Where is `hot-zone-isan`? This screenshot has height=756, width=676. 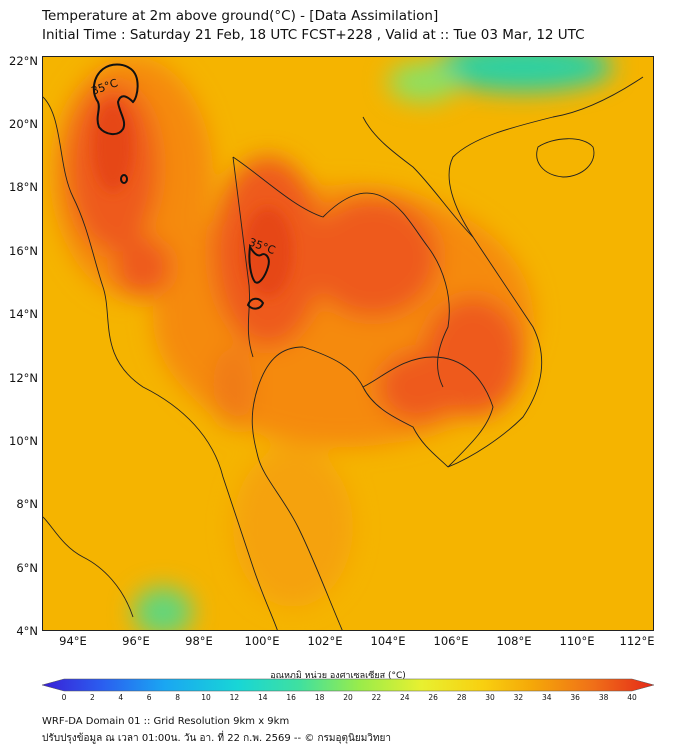
hot-zone-isan is located at coordinates (373, 257).